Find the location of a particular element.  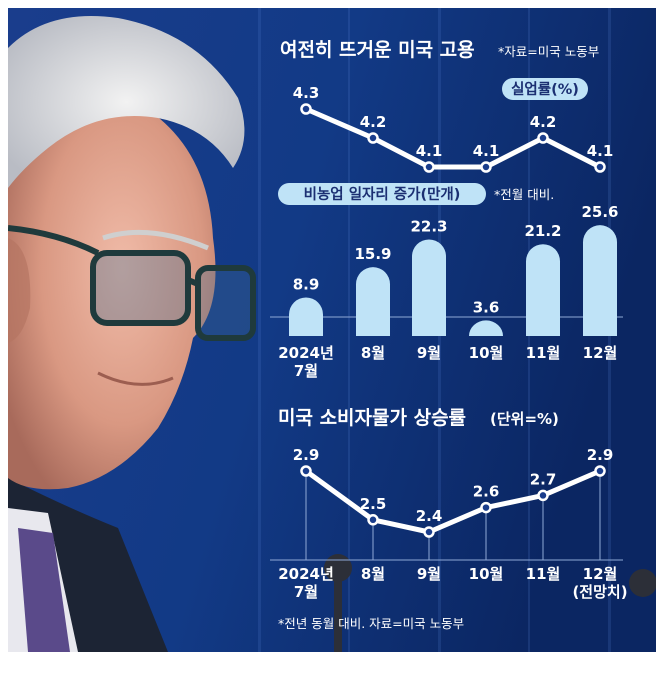

payroll-tick-label: 9월 is located at coordinates (429, 353).